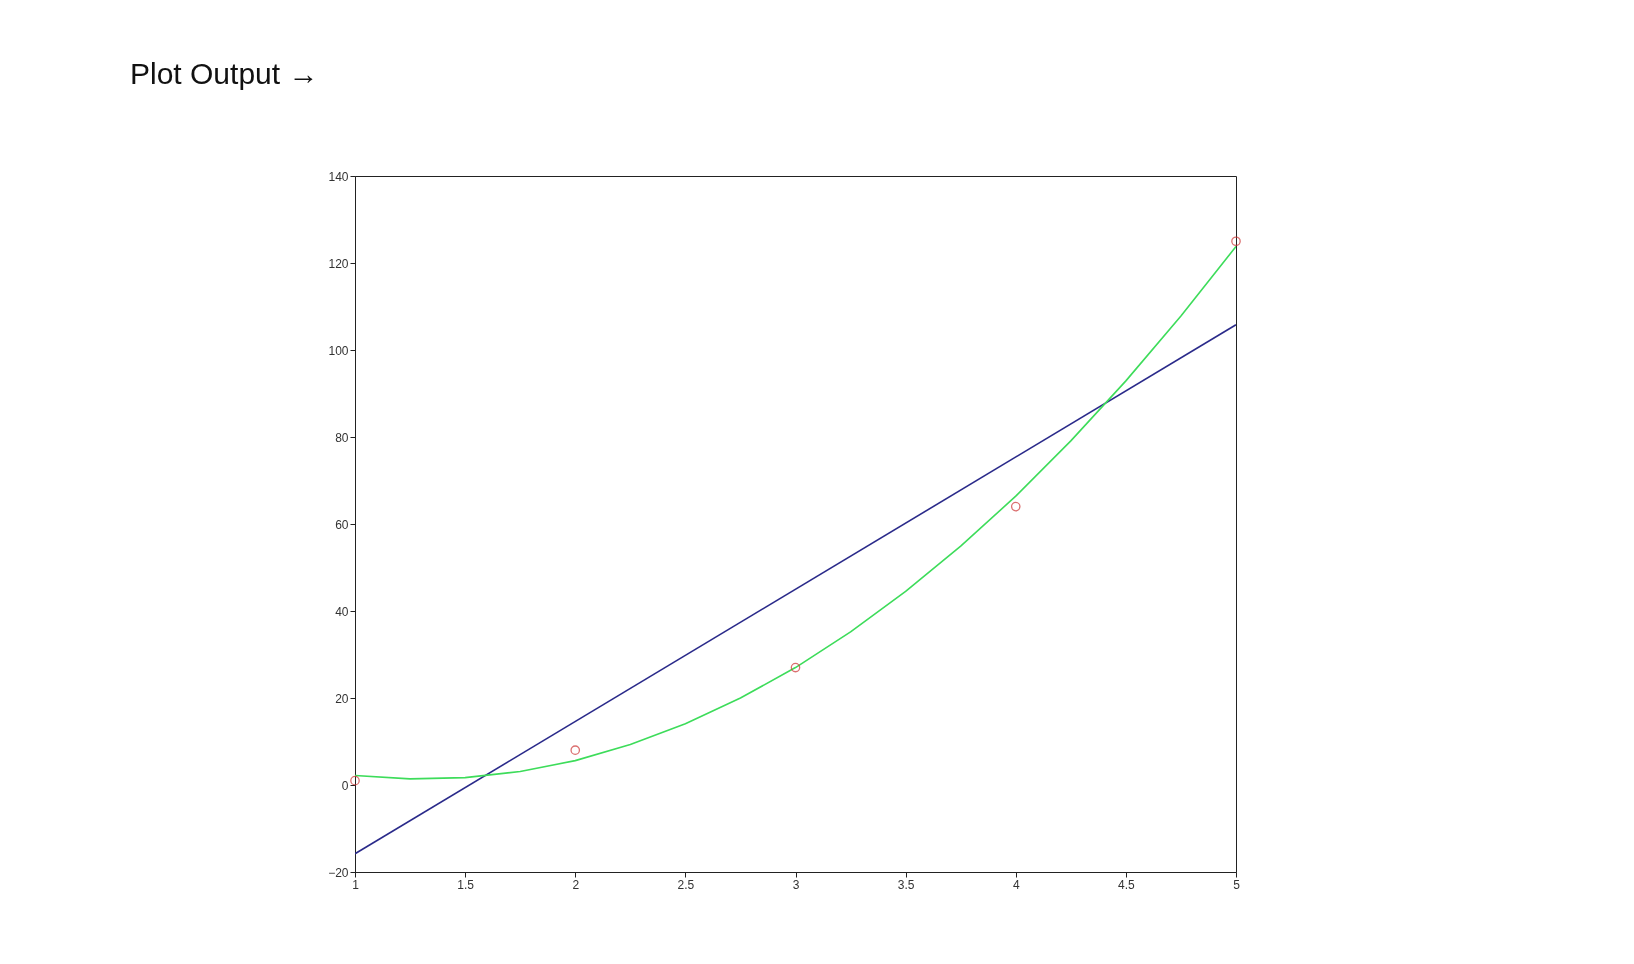  What do you see at coordinates (686, 884) in the screenshot?
I see `x-tick-label: 2.5` at bounding box center [686, 884].